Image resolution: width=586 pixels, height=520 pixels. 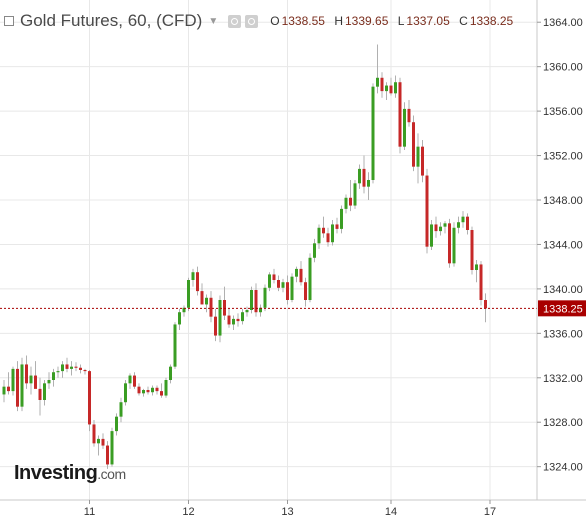 What do you see at coordinates (463, 21) in the screenshot?
I see `ohlc-close-key: C` at bounding box center [463, 21].